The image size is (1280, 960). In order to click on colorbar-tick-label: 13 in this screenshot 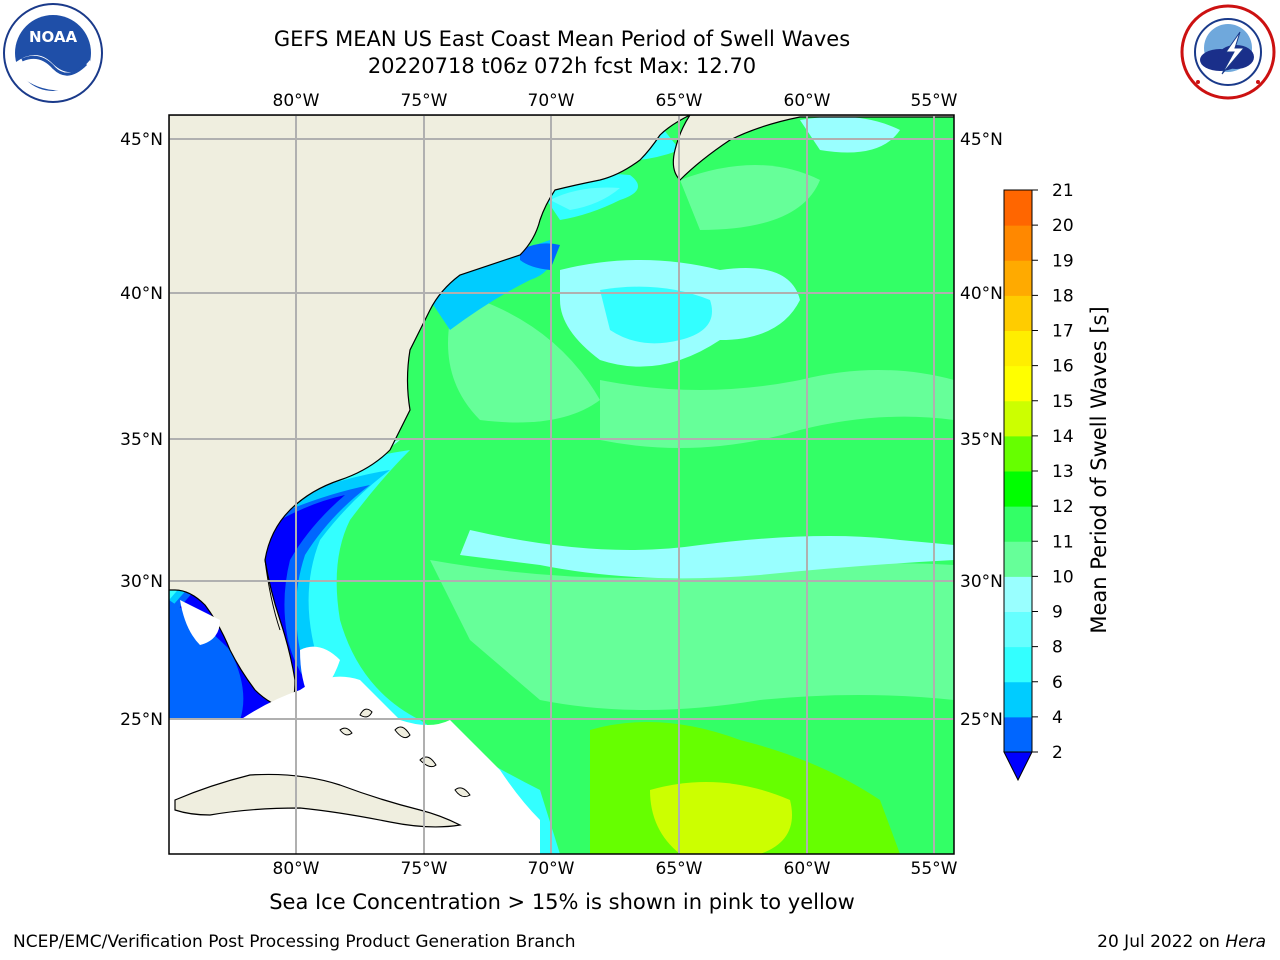, I will do `click(1063, 472)`.